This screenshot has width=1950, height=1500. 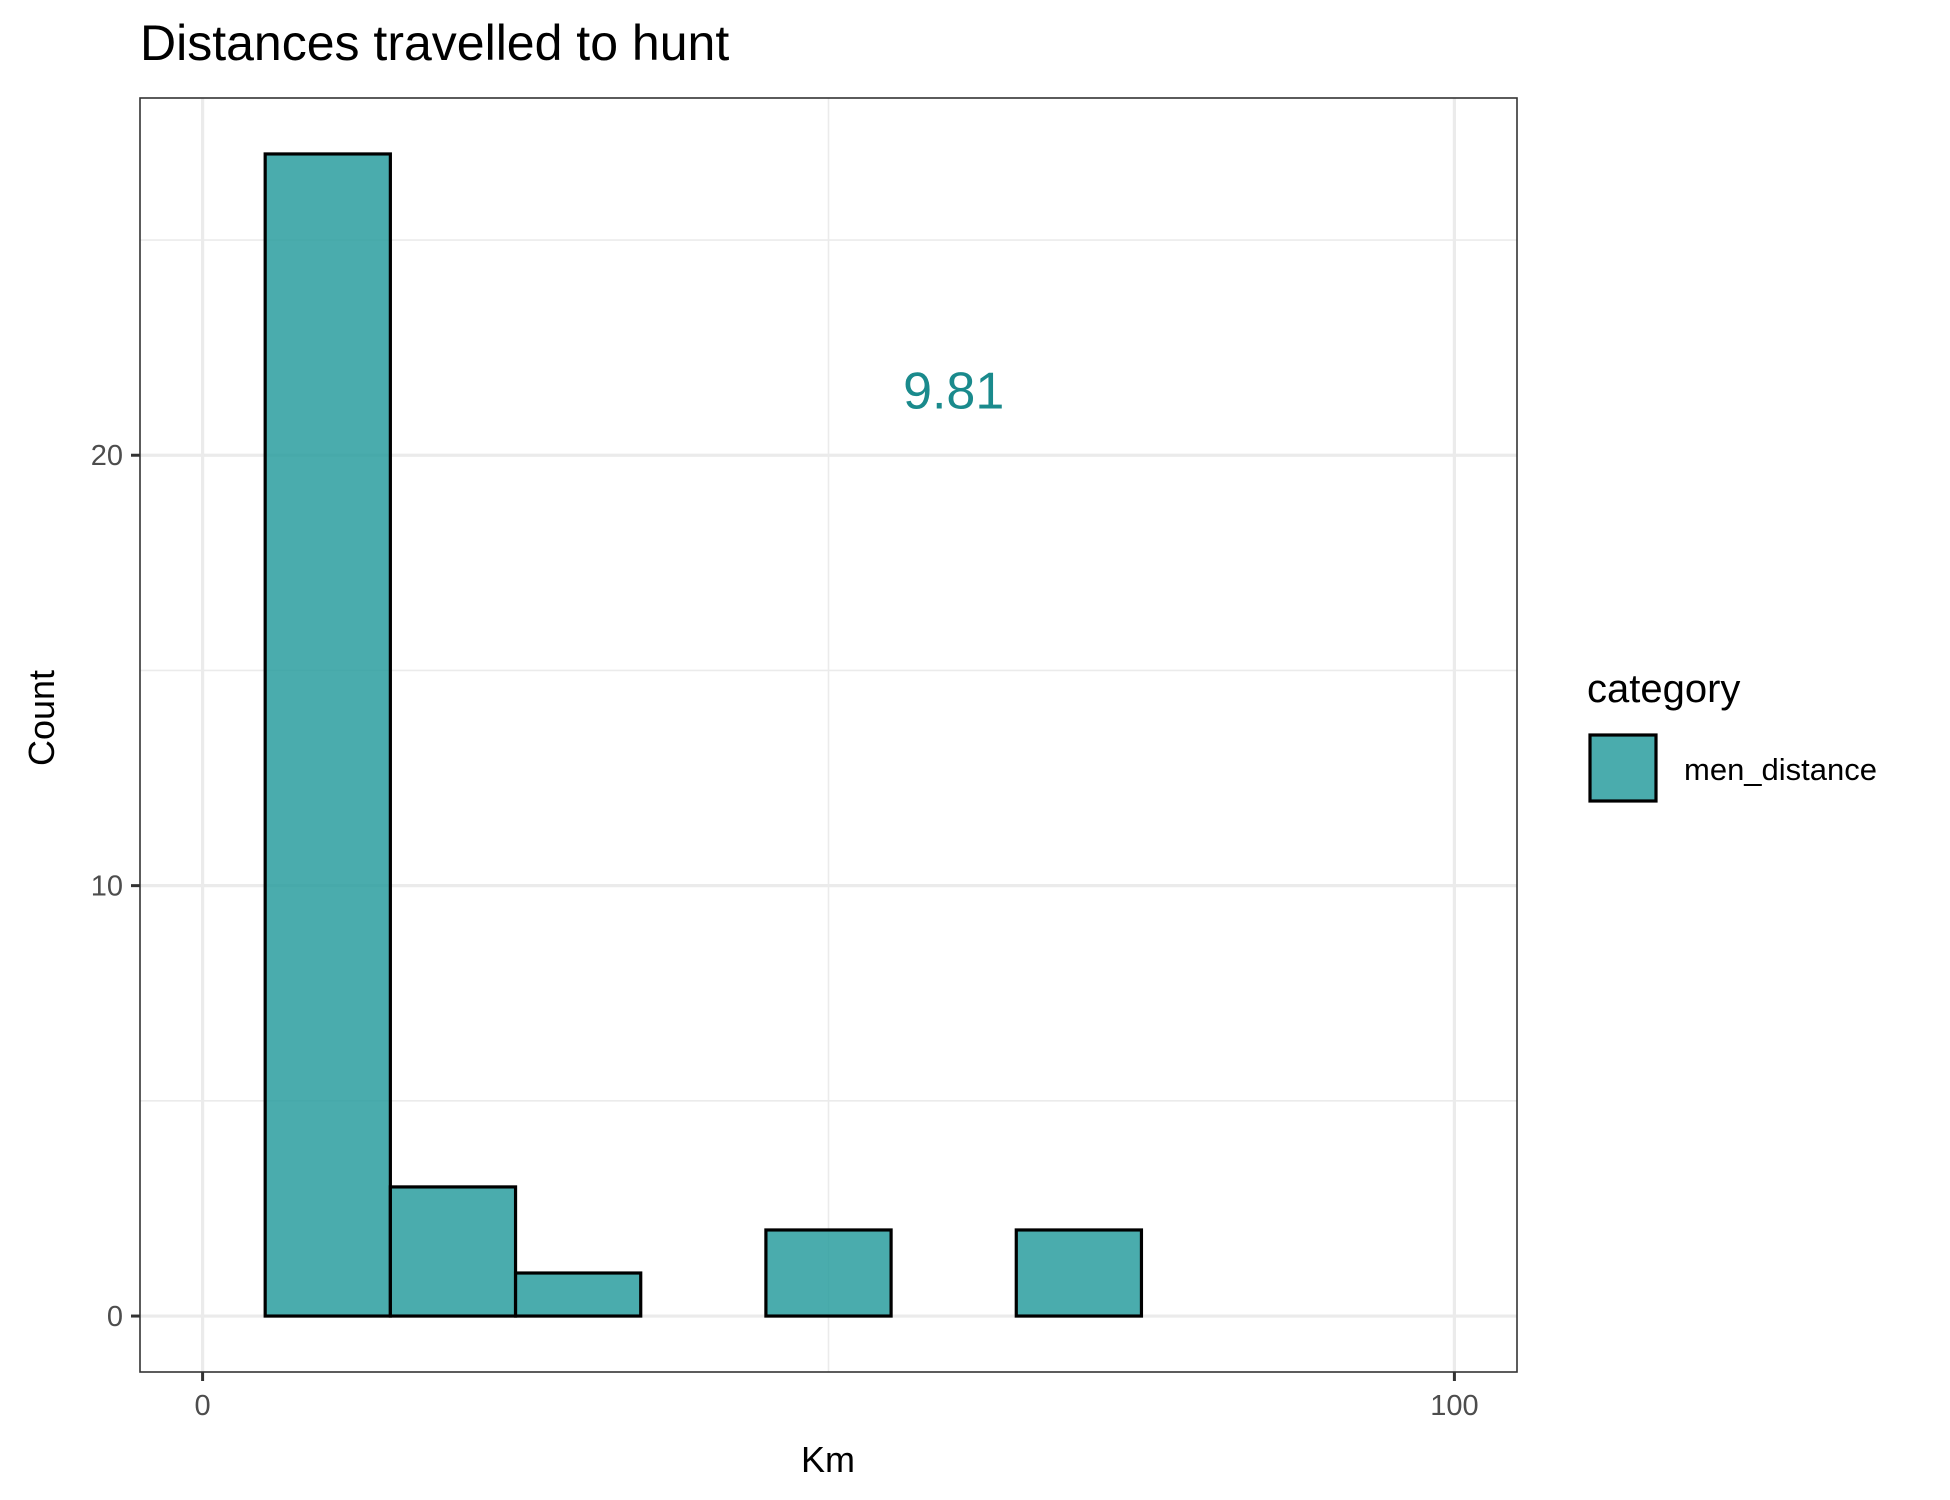 What do you see at coordinates (1454, 1406) in the screenshot?
I see `x-tick-label: 100` at bounding box center [1454, 1406].